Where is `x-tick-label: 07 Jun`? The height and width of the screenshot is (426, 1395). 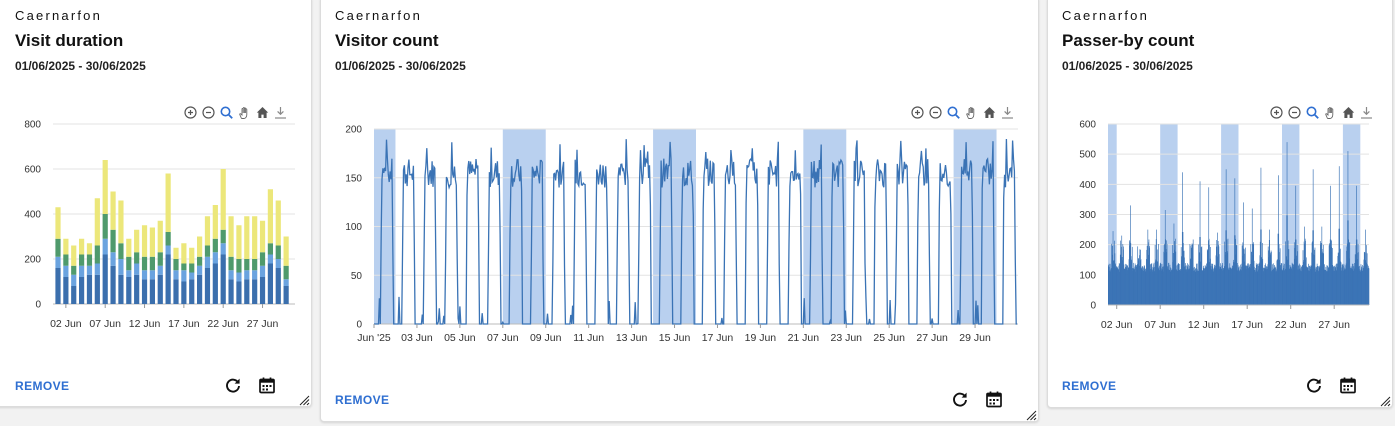
x-tick-label: 07 Jun is located at coordinates (503, 338).